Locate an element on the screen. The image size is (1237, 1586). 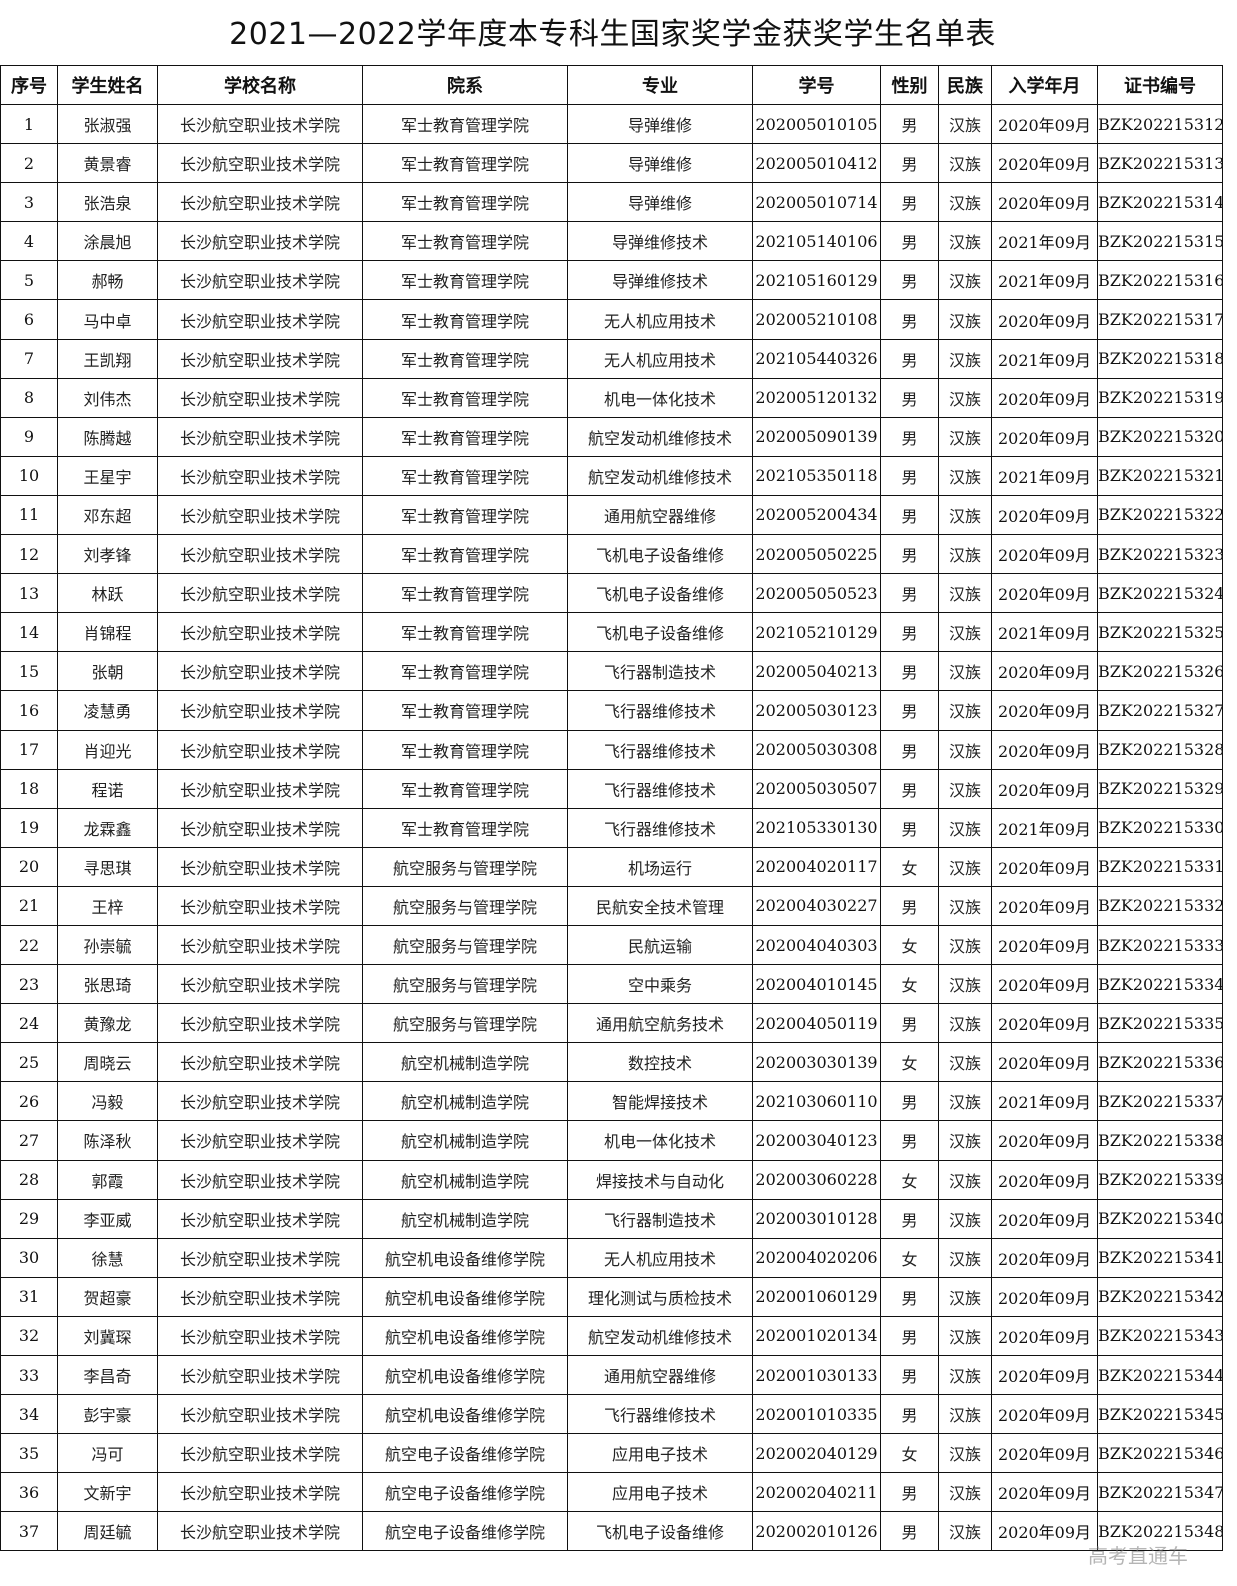
column-header-department: 院系 is located at coordinates (465, 85).